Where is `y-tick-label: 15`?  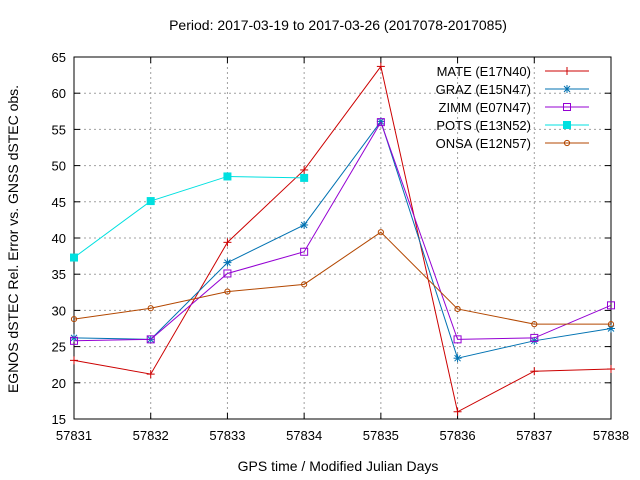 y-tick-label: 15 is located at coordinates (59, 419).